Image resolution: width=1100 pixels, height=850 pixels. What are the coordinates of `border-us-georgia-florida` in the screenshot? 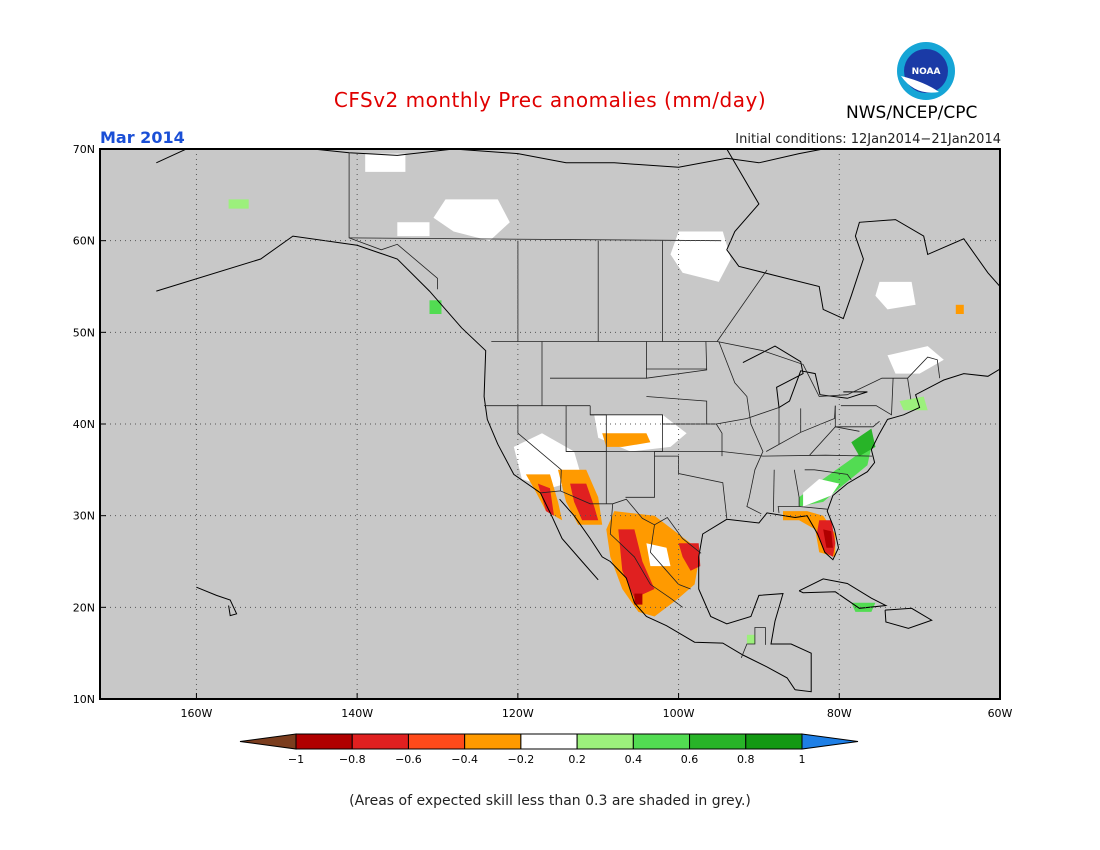 It's located at (813, 508).